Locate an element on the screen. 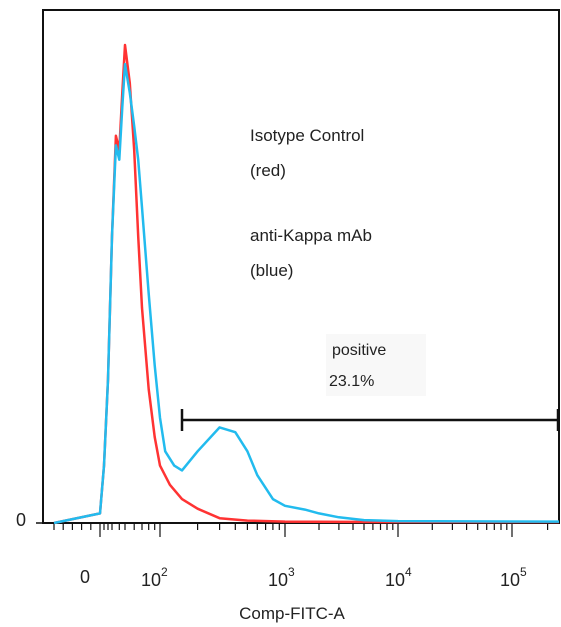 The height and width of the screenshot is (627, 561). positive-gate: positive 23.1% is located at coordinates (370, 382).